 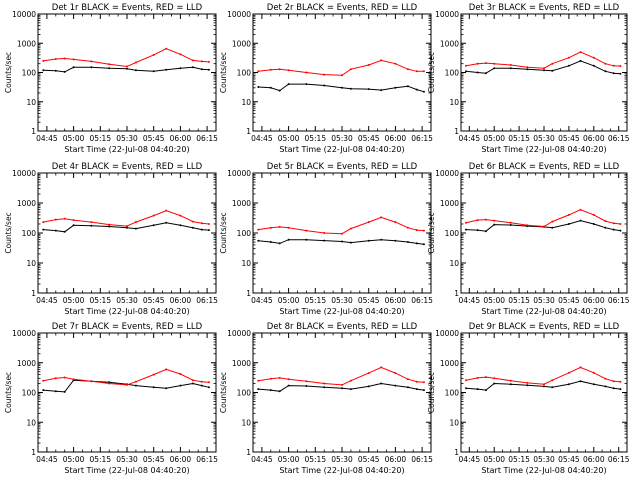 I want to click on x-axis-label: Start Time (22-Jul-08 04:40:20), so click(x=341, y=149).